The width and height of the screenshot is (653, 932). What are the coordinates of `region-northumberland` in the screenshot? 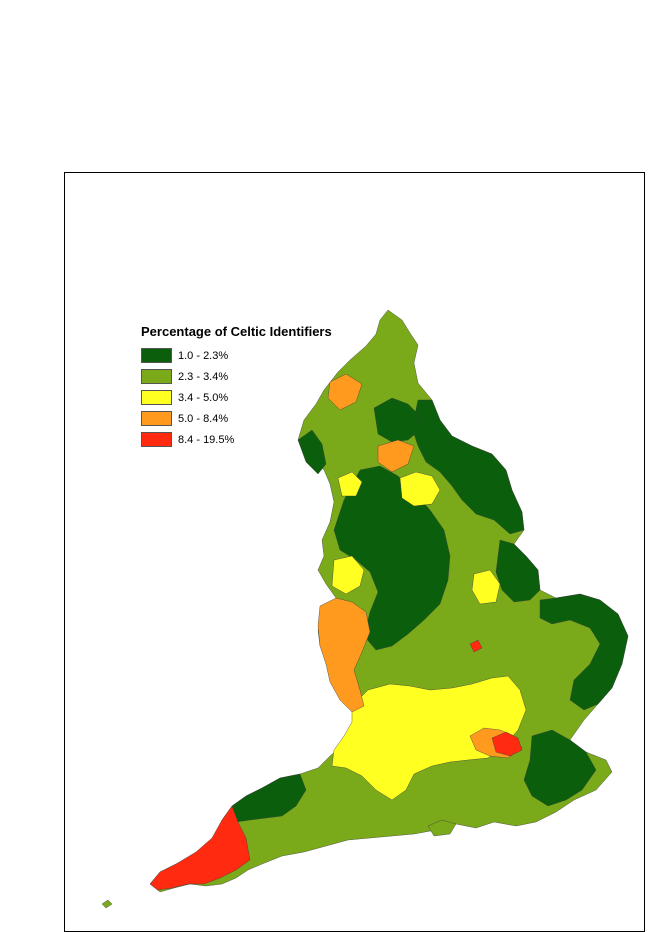 It's located at (397, 420).